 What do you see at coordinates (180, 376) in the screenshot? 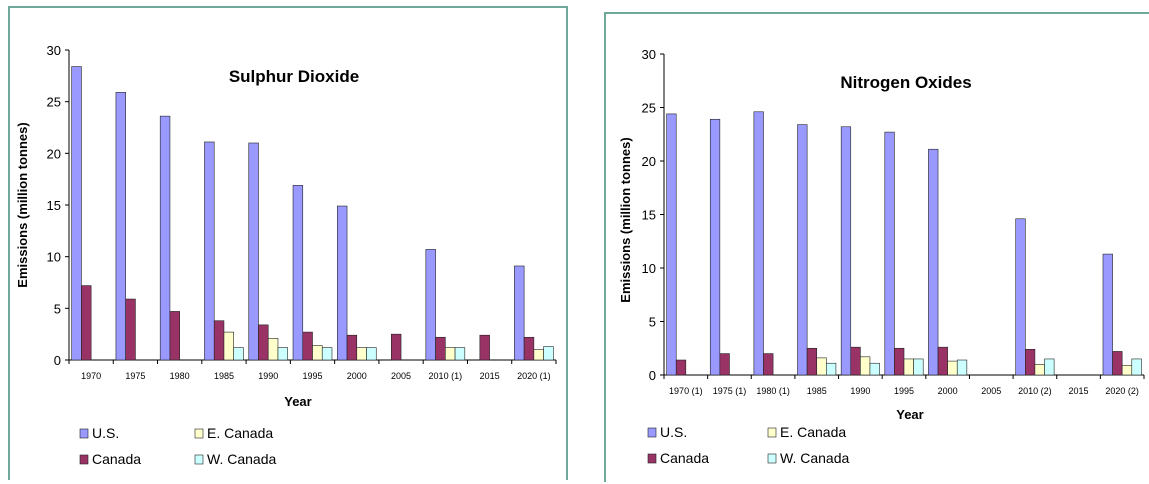
I see `x-tick-label: 1980` at bounding box center [180, 376].